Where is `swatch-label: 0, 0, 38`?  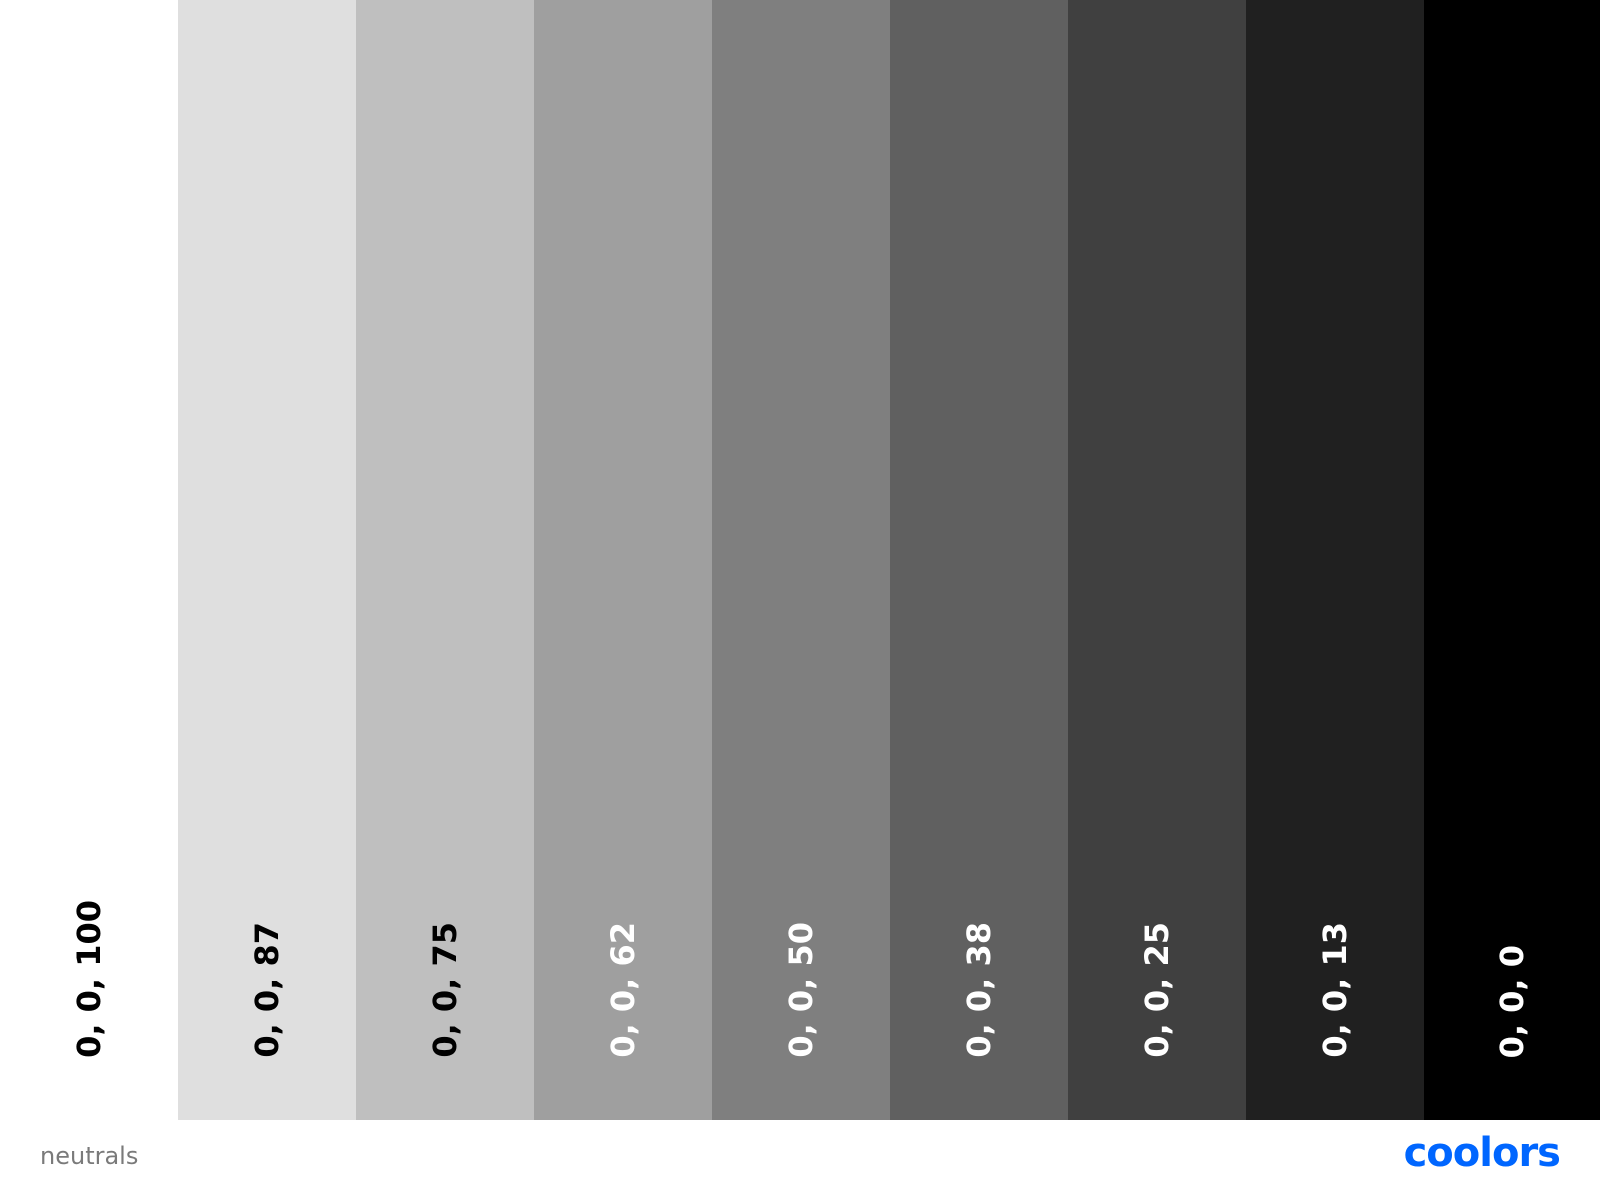 swatch-label: 0, 0, 38 is located at coordinates (979, 990).